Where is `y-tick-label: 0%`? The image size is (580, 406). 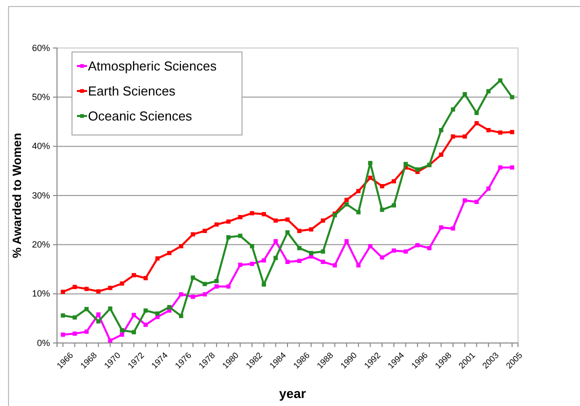
y-tick-label: 0% is located at coordinates (43, 343).